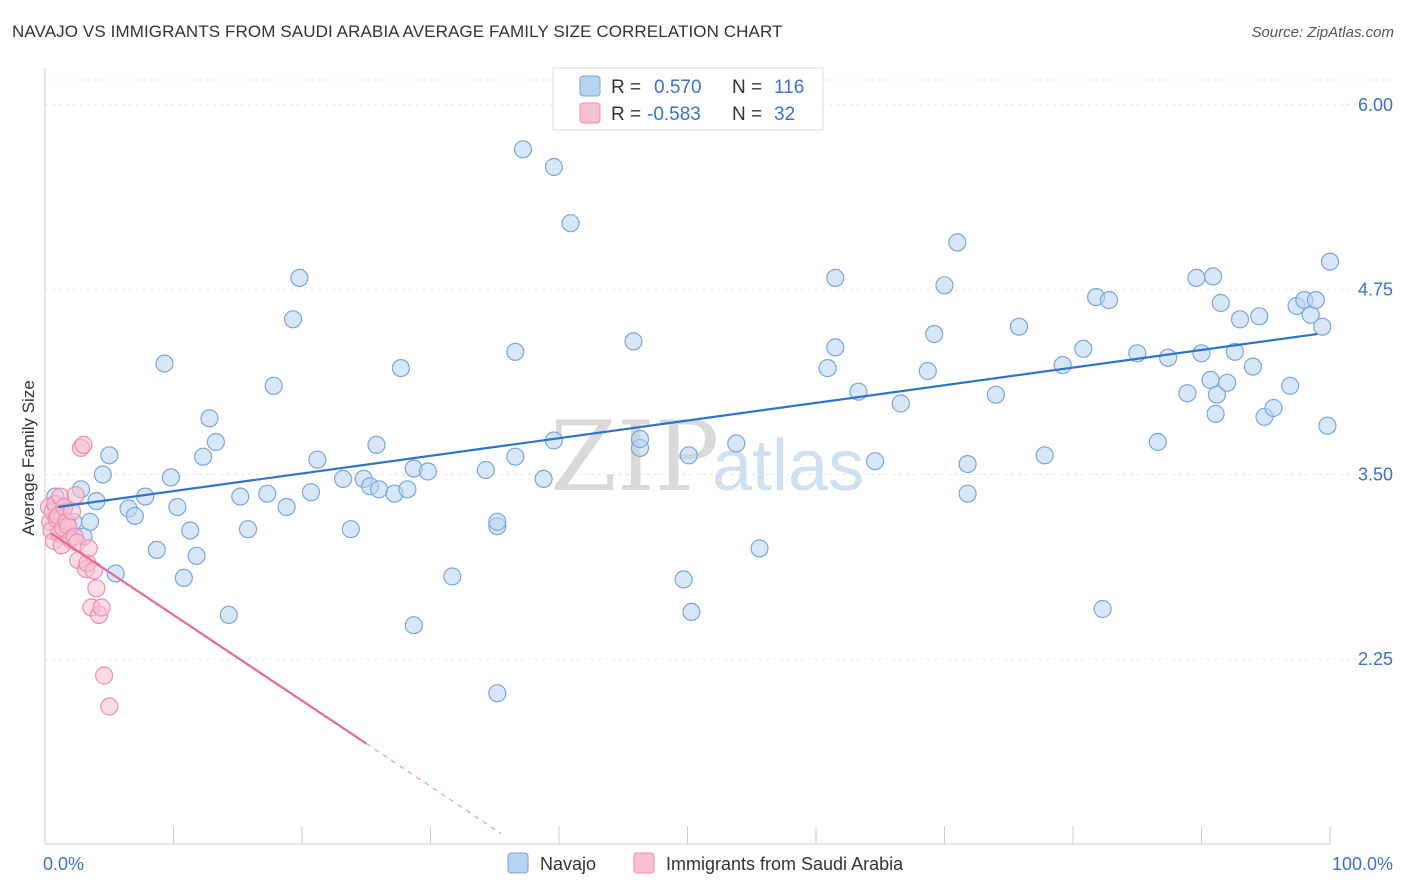 Image resolution: width=1406 pixels, height=892 pixels. Describe the element at coordinates (1375, 290) in the screenshot. I see `y-tick-label-2: 4.75` at that location.